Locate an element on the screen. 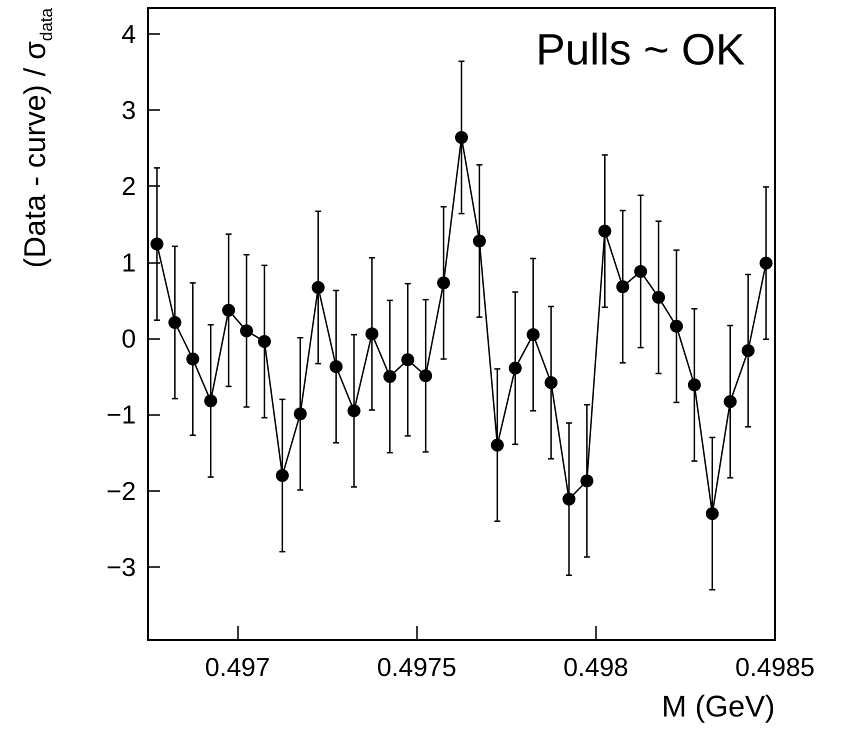 The width and height of the screenshot is (843, 738). annotation: Pulls ~ OK is located at coordinates (641, 50).